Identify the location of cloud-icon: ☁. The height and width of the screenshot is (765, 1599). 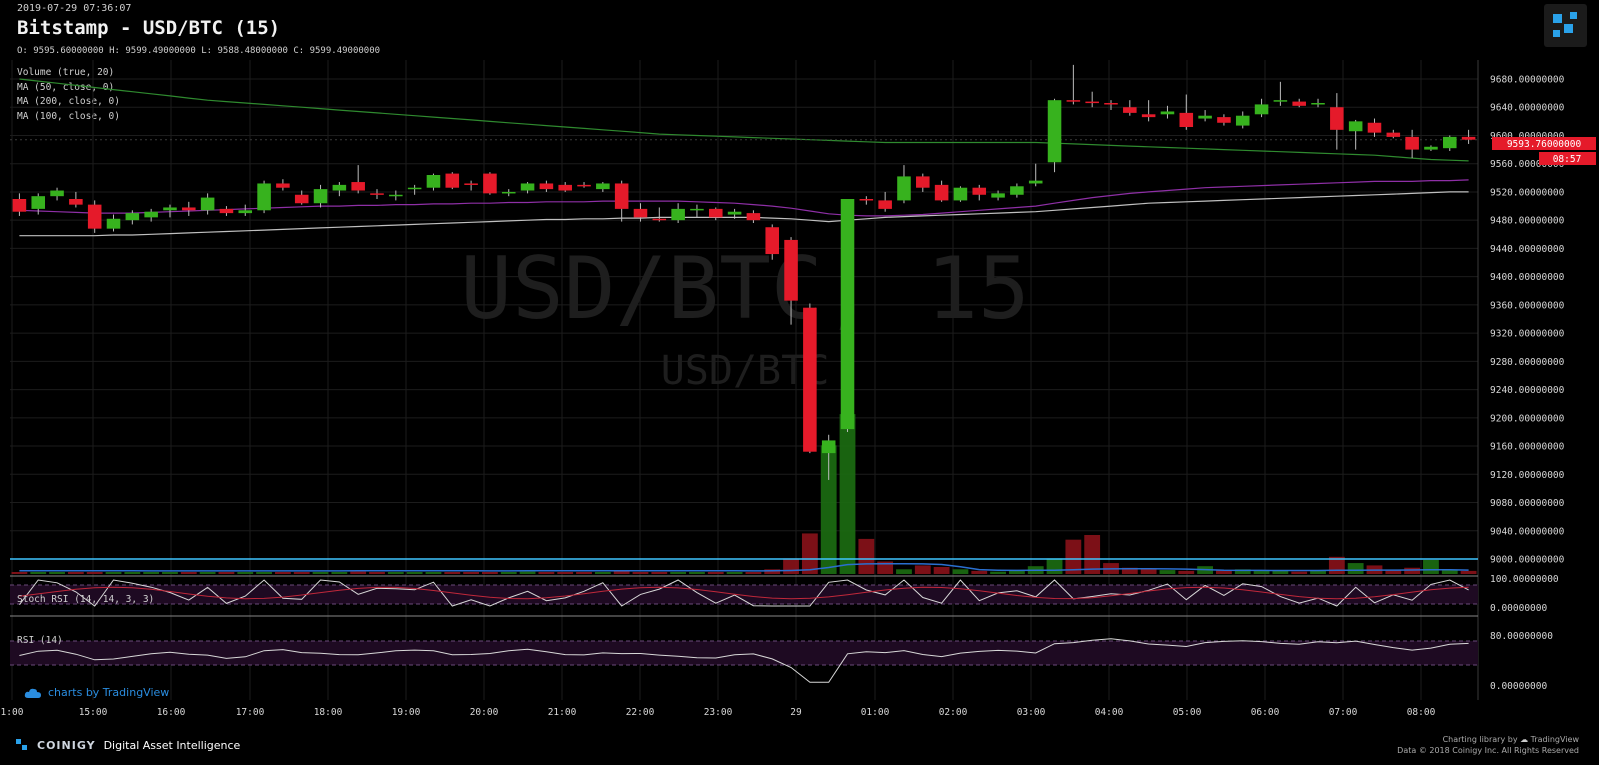
(1525, 739).